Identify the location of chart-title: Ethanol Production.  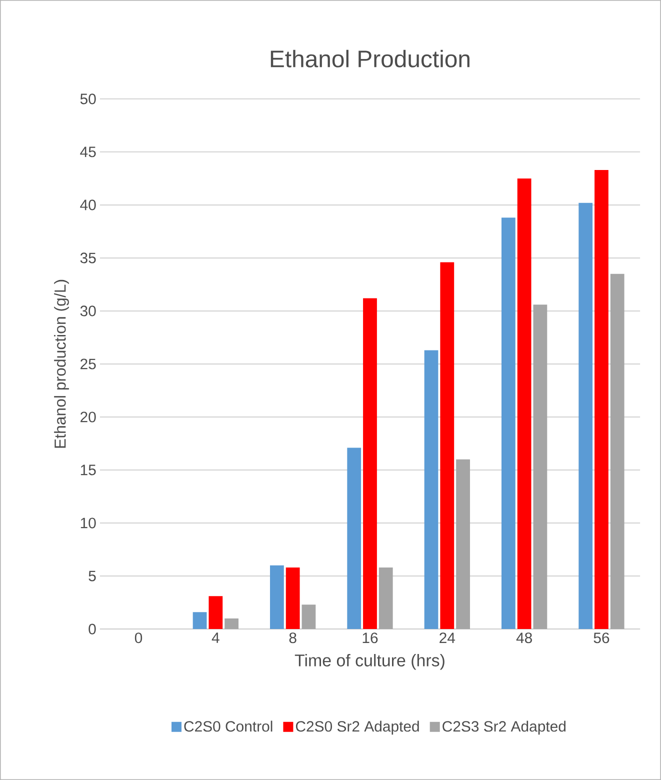
(370, 59).